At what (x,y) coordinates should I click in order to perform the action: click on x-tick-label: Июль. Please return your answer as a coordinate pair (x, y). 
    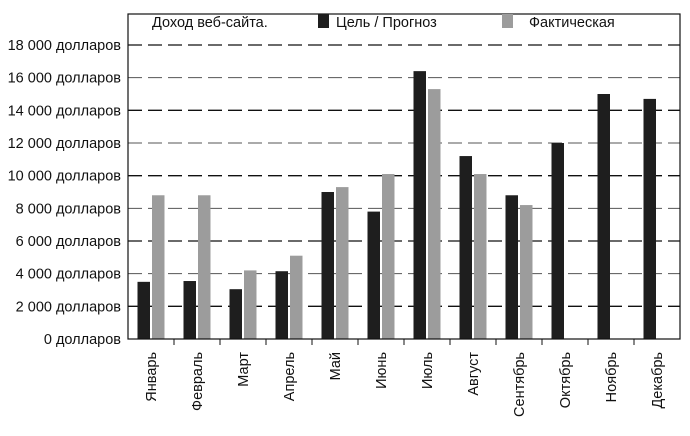
    Looking at the image, I should click on (428, 370).